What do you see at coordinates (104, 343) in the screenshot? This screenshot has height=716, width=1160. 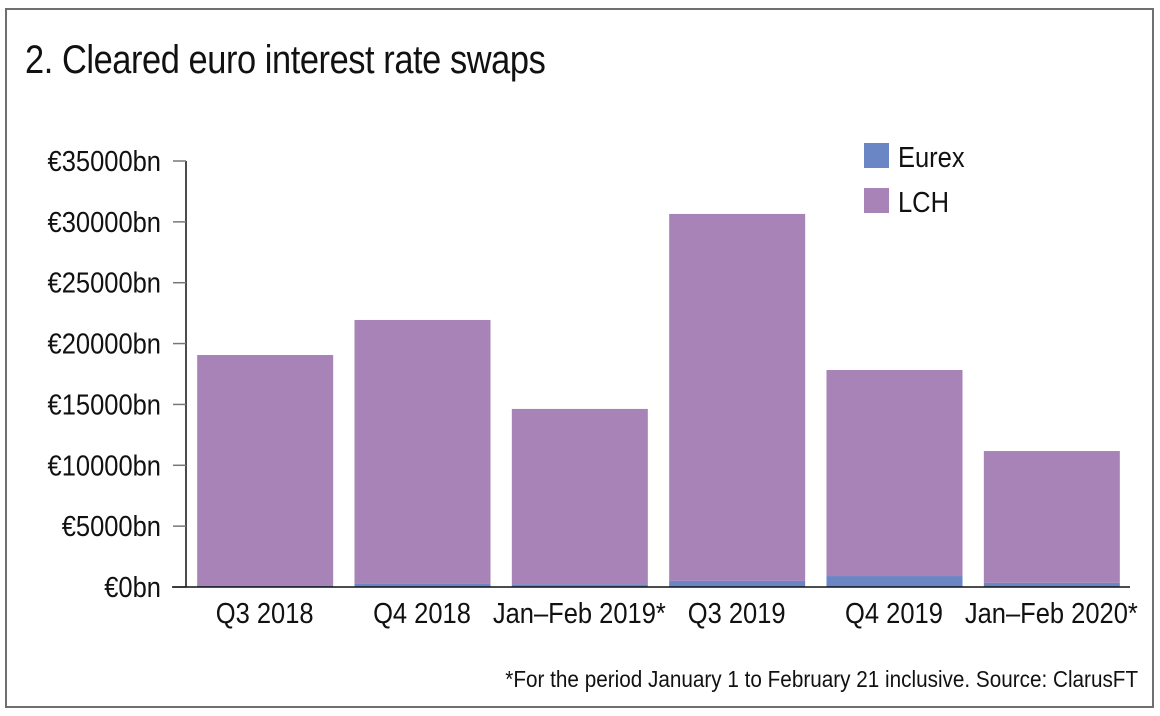 I see `y-tick-label: €20000bn` at bounding box center [104, 343].